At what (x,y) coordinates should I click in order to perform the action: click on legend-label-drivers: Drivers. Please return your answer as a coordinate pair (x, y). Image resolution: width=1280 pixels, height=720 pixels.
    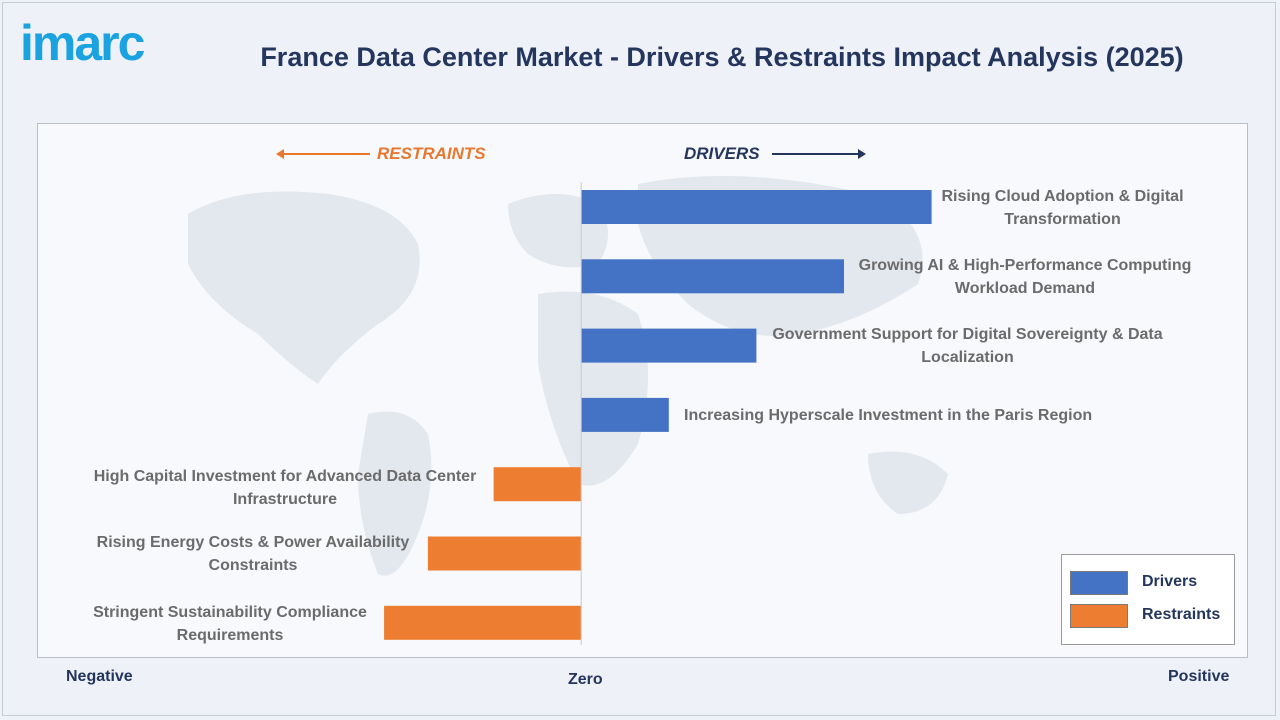
    Looking at the image, I should click on (1170, 581).